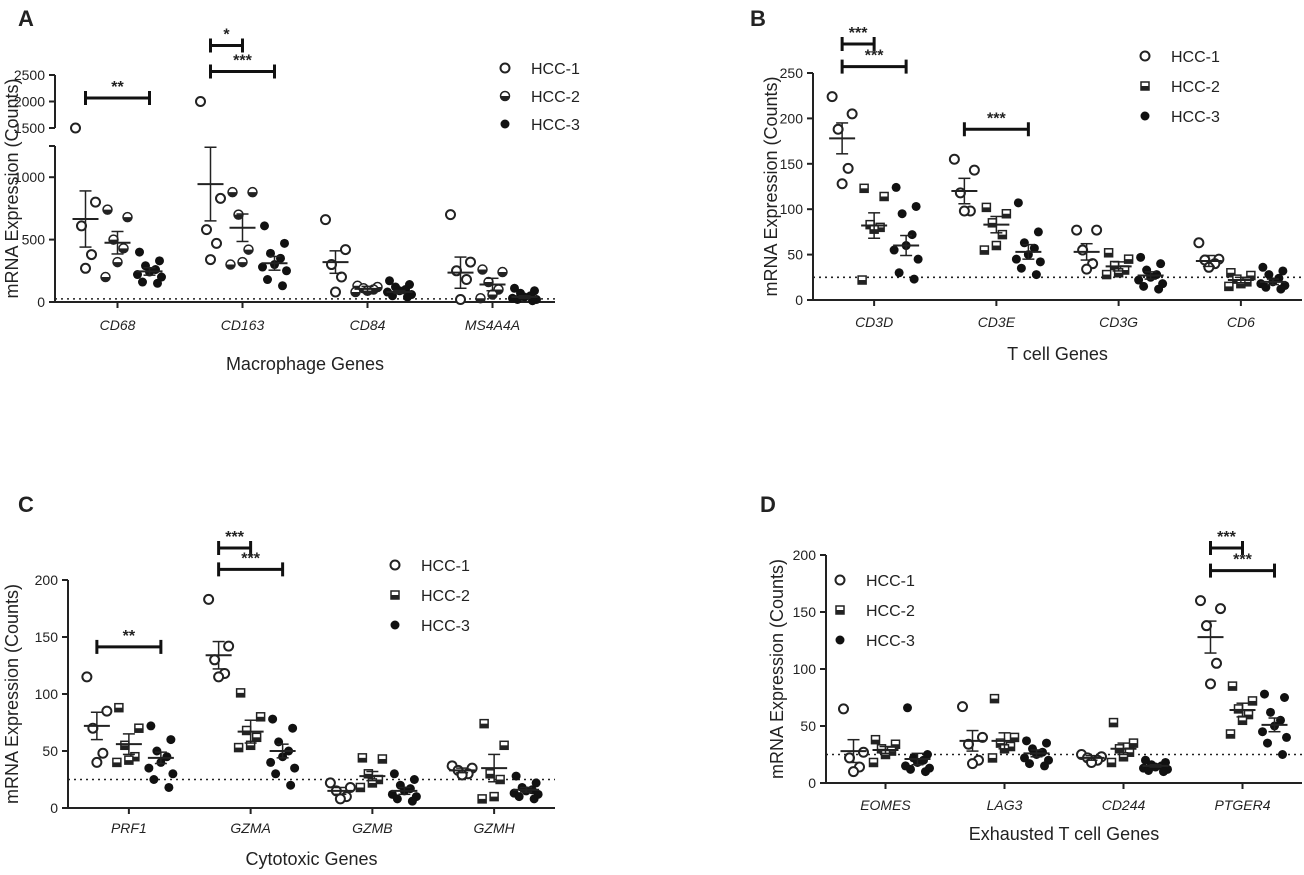 This screenshot has height=875, width=1304. Describe the element at coordinates (29, 102) in the screenshot. I see `y-tick-label: 2000` at that location.